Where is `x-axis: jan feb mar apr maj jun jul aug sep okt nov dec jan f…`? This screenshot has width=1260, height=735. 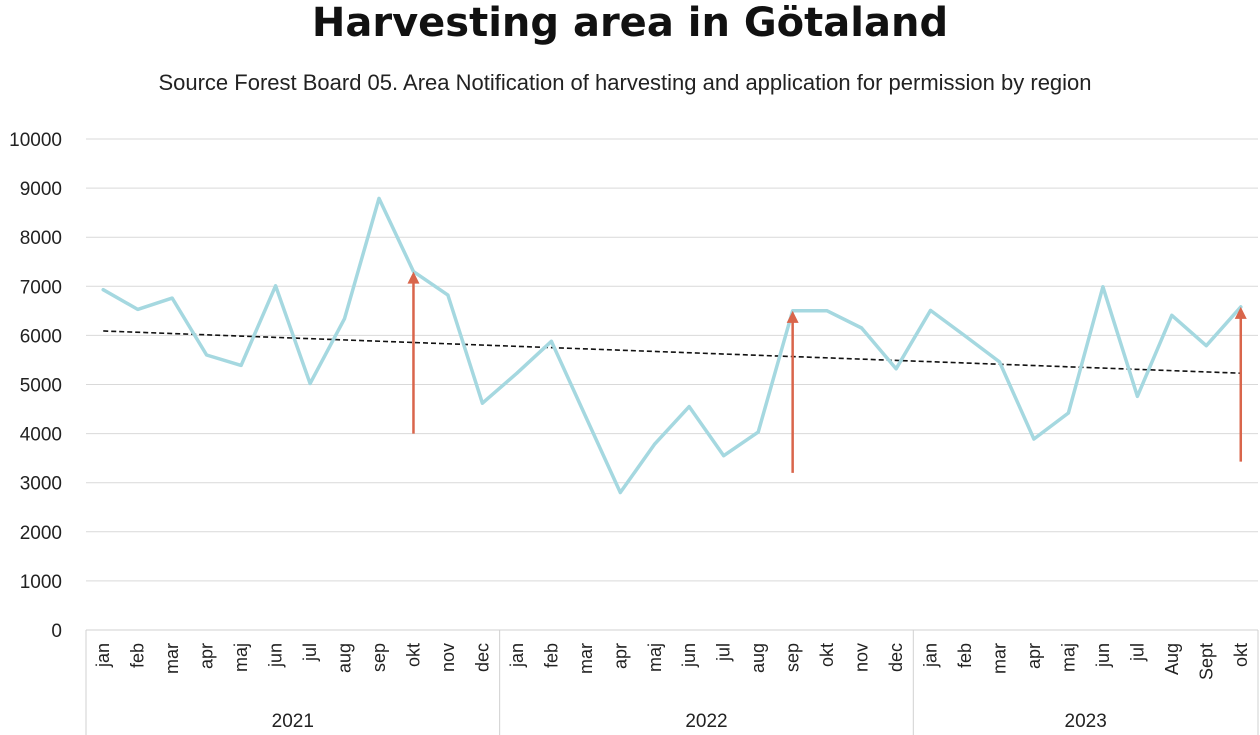 x-axis: jan feb mar apr maj jun jul aug sep okt nov dec jan f… is located at coordinates (672, 682).